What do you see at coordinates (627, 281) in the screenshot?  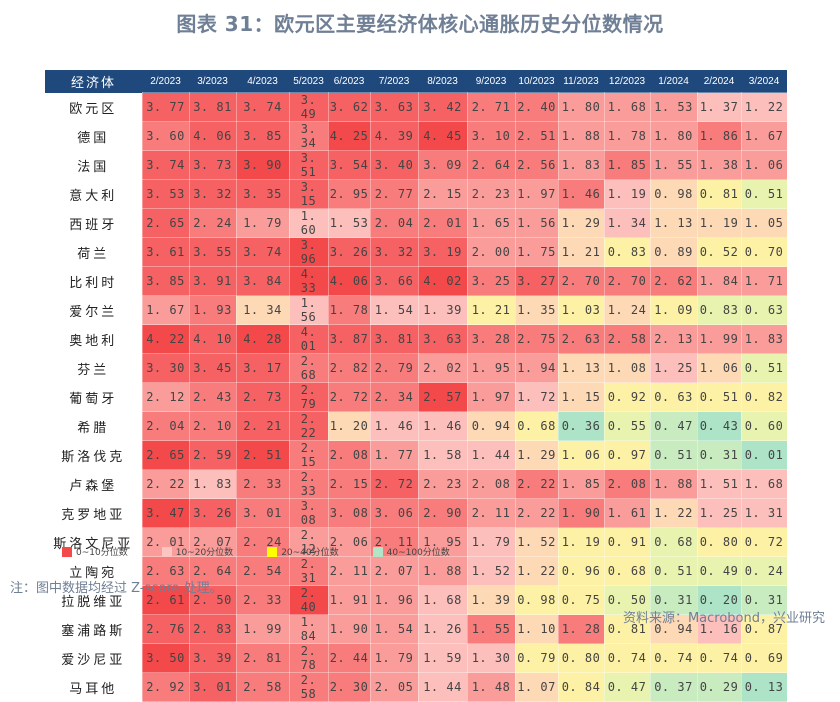 I see `heatmap-cell: 2. 70` at bounding box center [627, 281].